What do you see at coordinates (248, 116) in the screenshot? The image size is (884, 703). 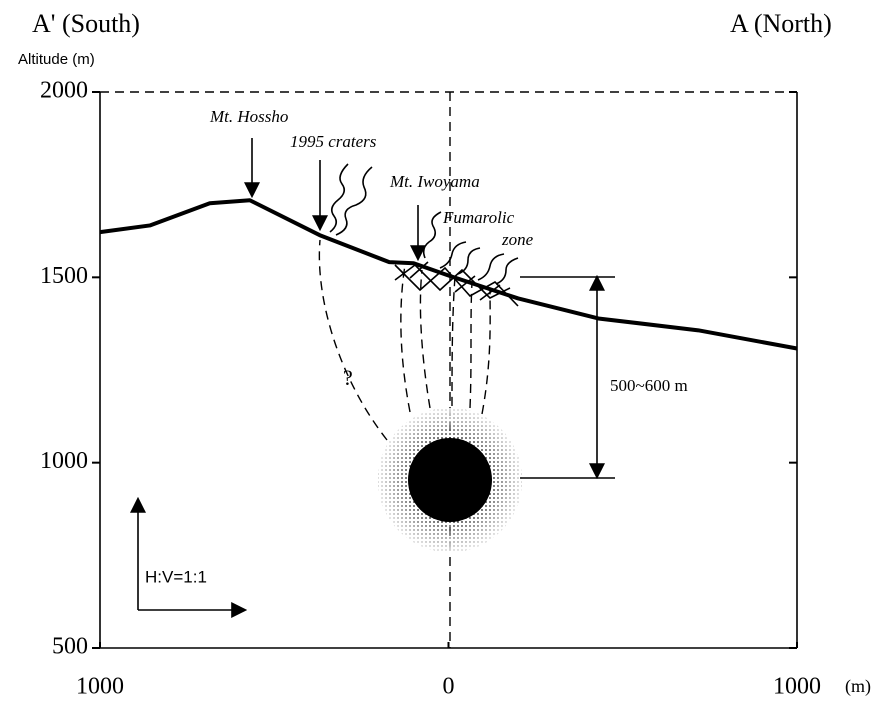 I see `annotation: Mt. Hossho` at bounding box center [248, 116].